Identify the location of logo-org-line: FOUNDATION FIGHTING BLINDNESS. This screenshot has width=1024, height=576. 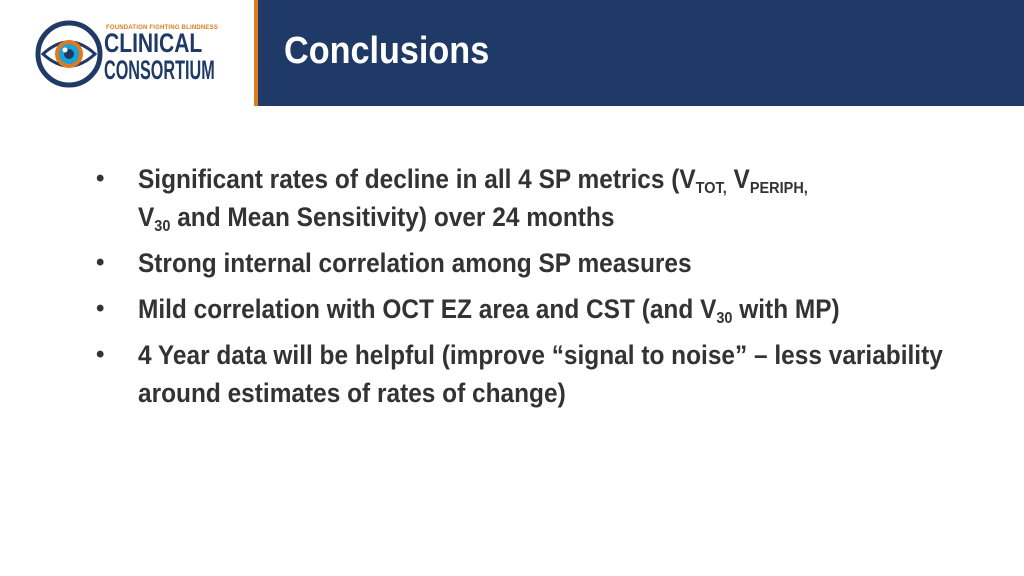
(162, 28).